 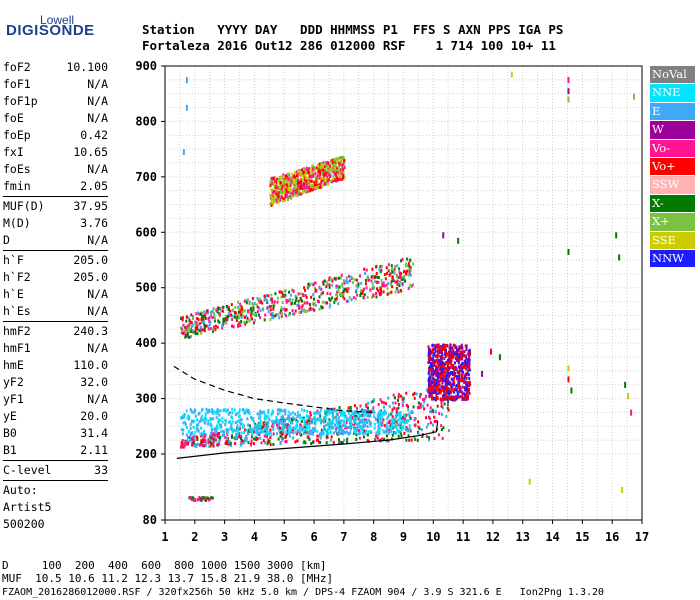 What do you see at coordinates (55, 223) in the screenshot?
I see `param-row: M(D) 3.76` at bounding box center [55, 223].